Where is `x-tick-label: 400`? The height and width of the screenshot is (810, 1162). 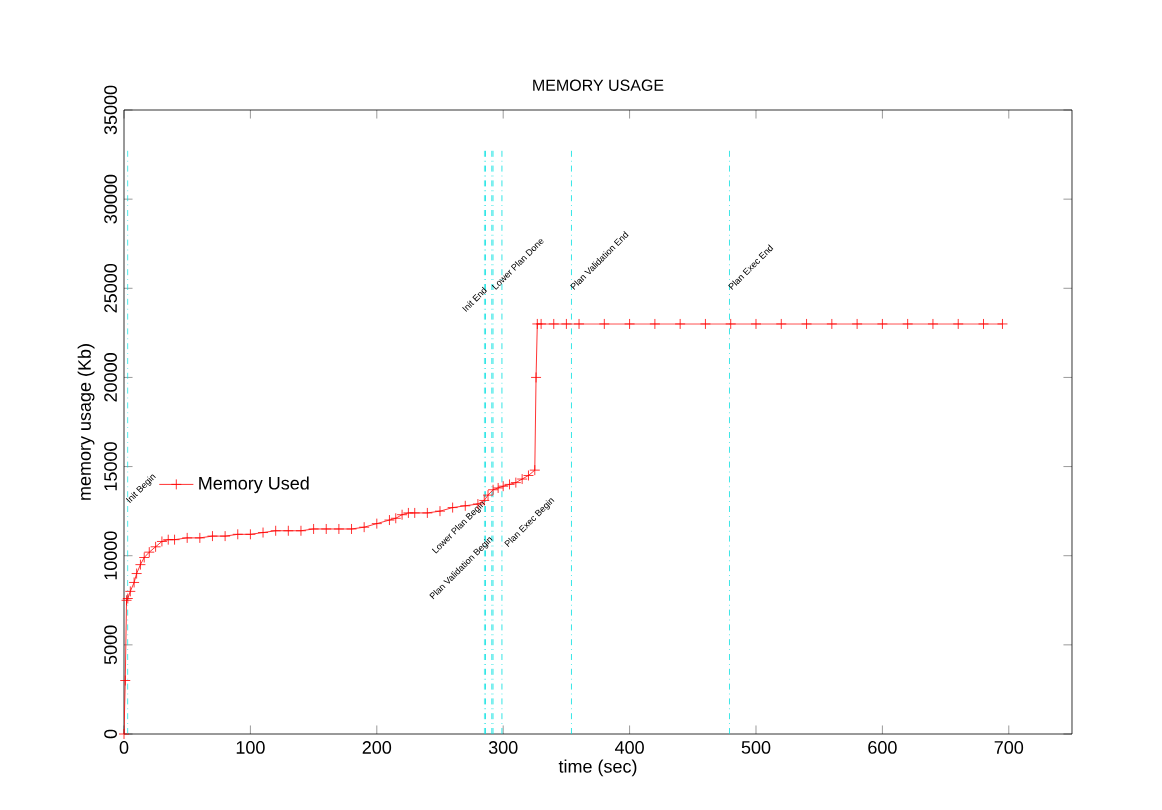 x-tick-label: 400 is located at coordinates (629, 747).